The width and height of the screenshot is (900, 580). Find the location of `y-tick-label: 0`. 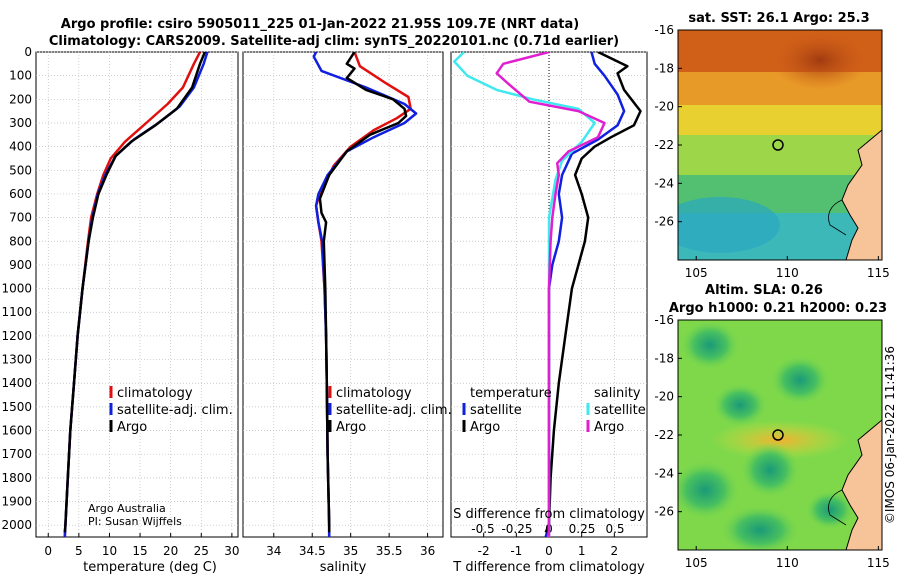

y-tick-label: 0 is located at coordinates (28, 52).